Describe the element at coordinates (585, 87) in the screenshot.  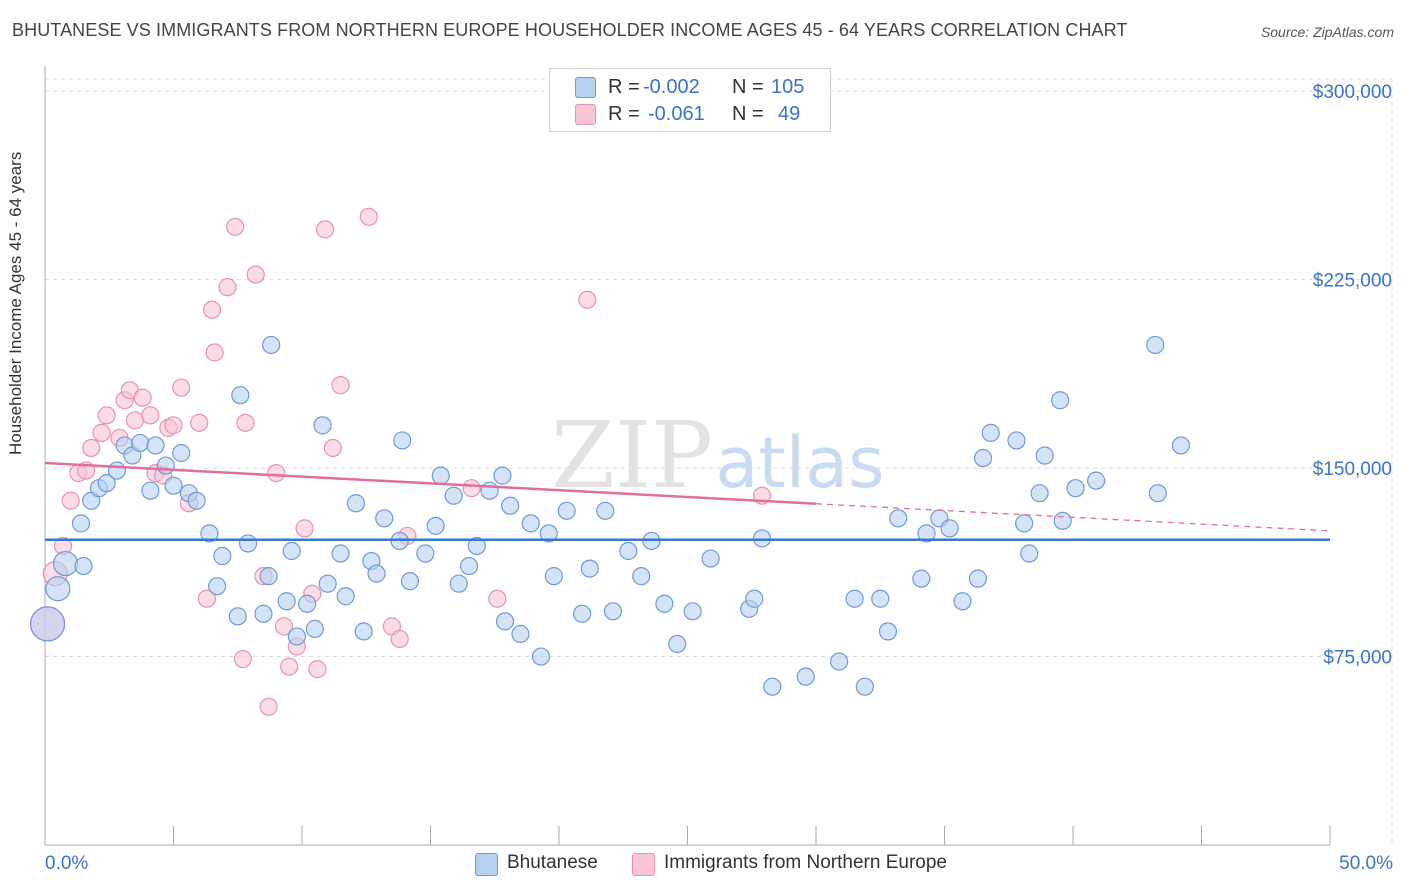
I see `legend-swatch-blue` at that location.